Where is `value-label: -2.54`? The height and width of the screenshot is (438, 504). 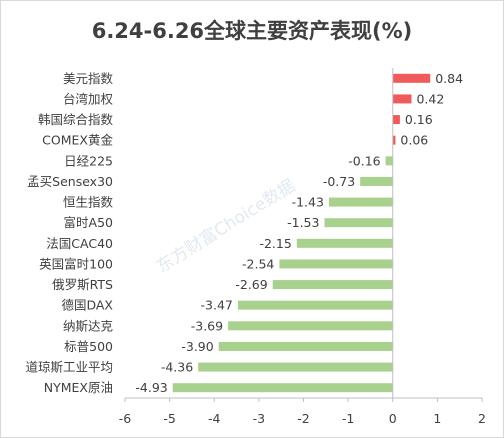 value-label: -2.54 is located at coordinates (258, 263).